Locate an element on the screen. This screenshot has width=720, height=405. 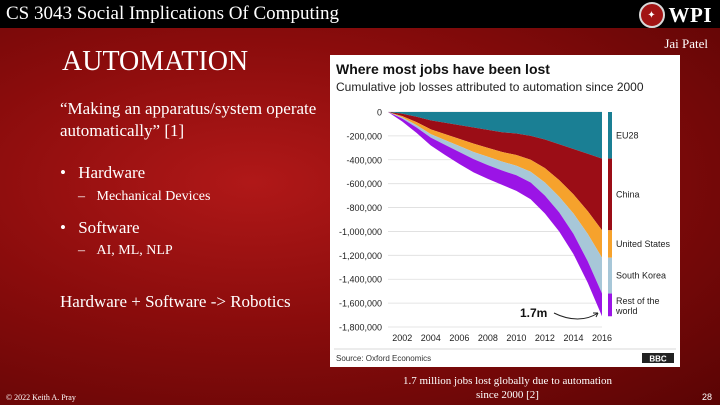
annotation-arrowhead is located at coordinates (596, 315).